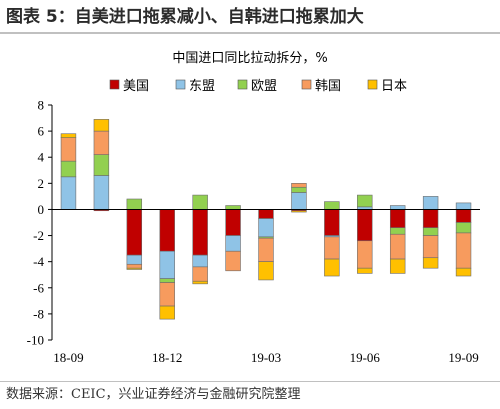 This screenshot has height=409, width=500. Describe the element at coordinates (185, 17) in the screenshot. I see `figure-title: 图表 5：自美进口拖累减小、自韩进口拖累加大` at that location.